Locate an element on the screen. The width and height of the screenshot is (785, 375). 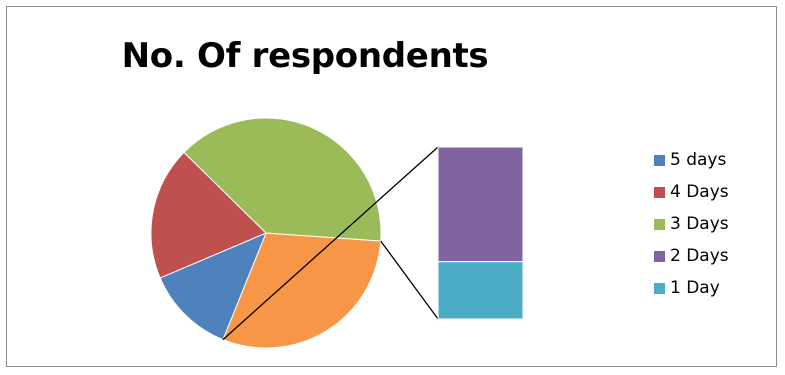
legend-item-2-days: 2 Days is located at coordinates (691, 256).